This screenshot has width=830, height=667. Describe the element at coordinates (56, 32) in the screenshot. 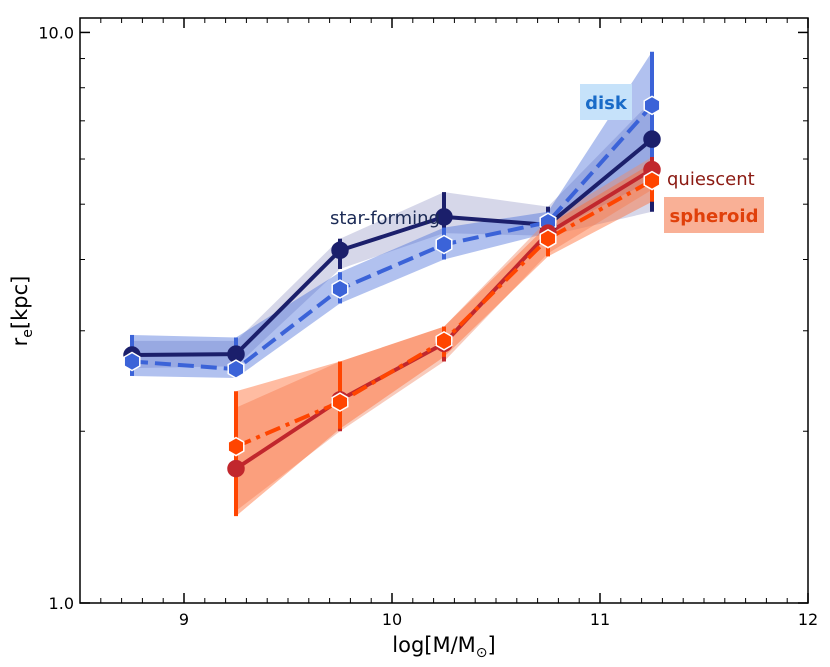

I see `y-tick-label: 10.0` at that location.